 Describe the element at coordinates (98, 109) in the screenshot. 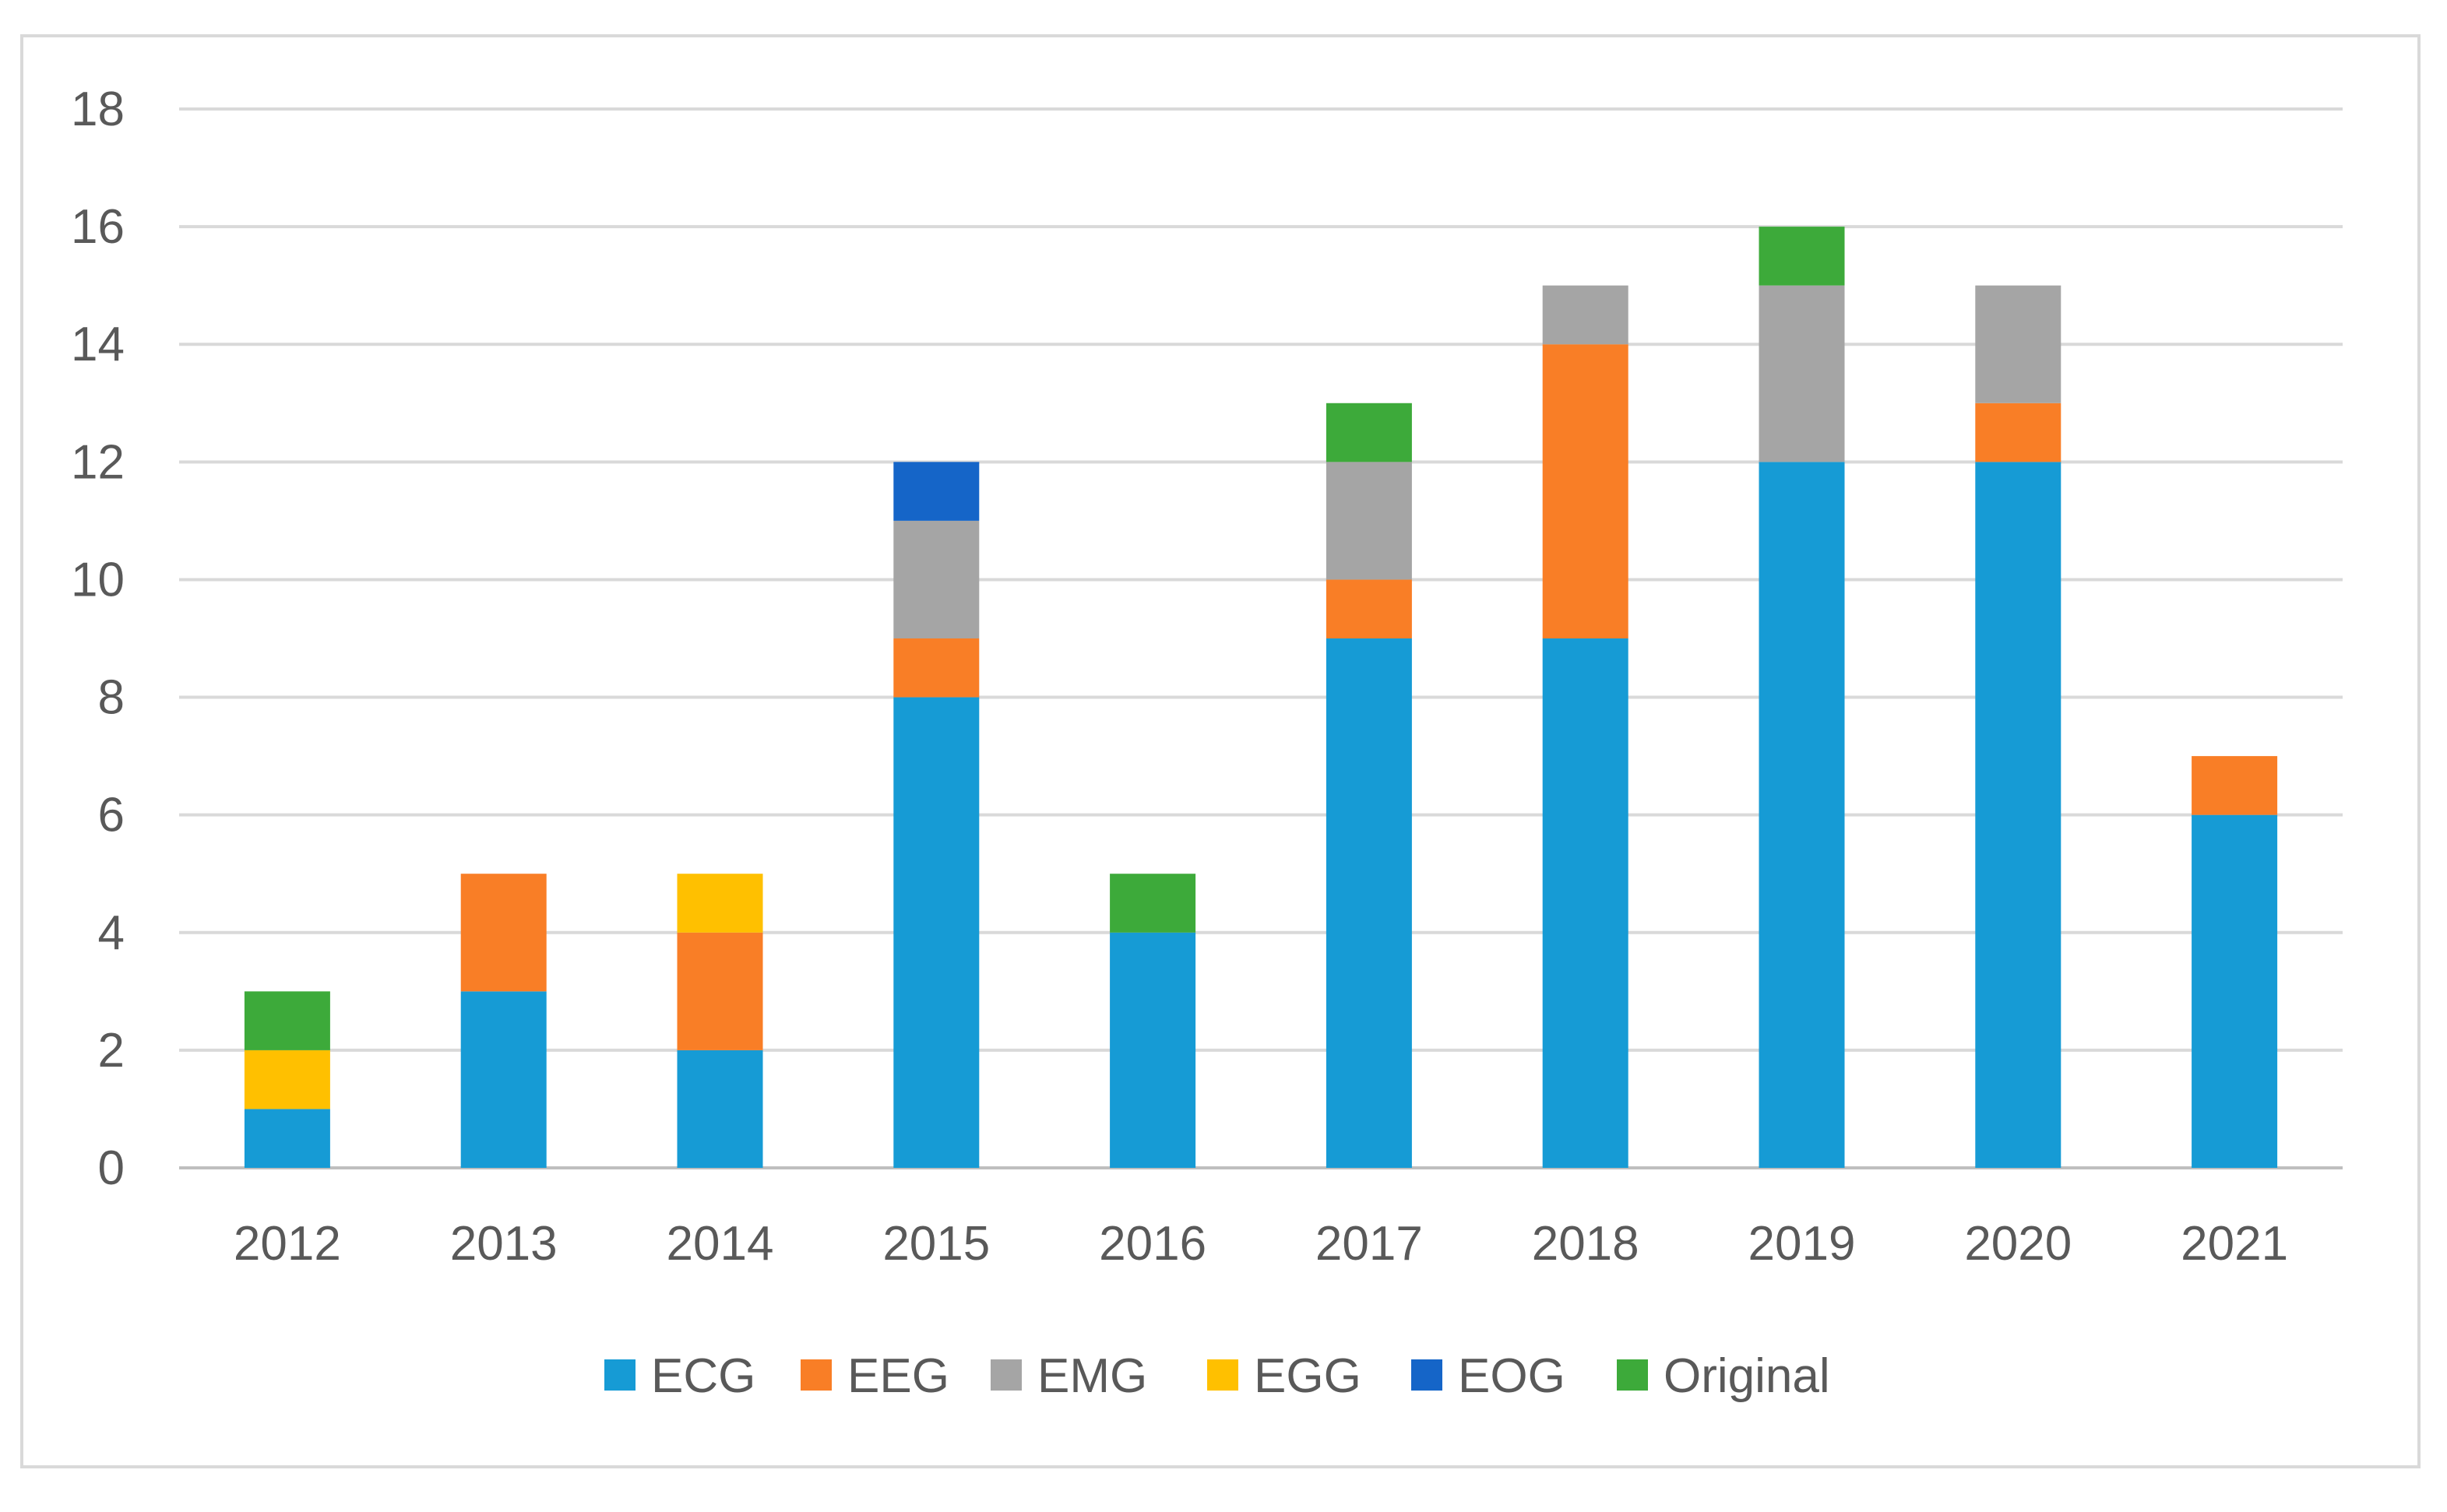

I see `y-tick-label: 18` at that location.